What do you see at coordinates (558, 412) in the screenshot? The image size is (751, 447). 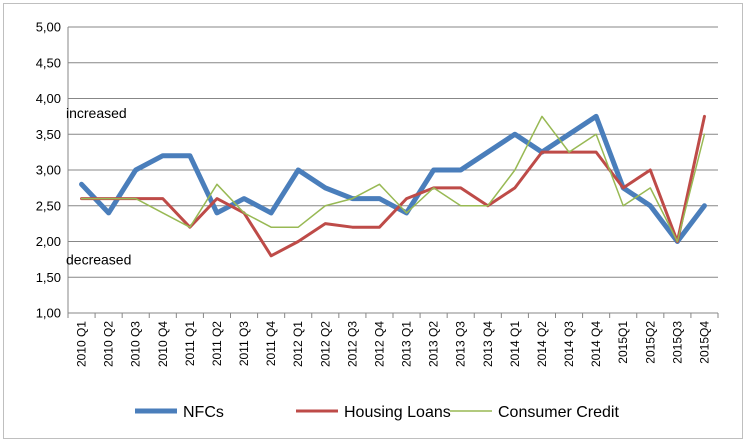 I see `legend-label: Consumer Credit` at bounding box center [558, 412].